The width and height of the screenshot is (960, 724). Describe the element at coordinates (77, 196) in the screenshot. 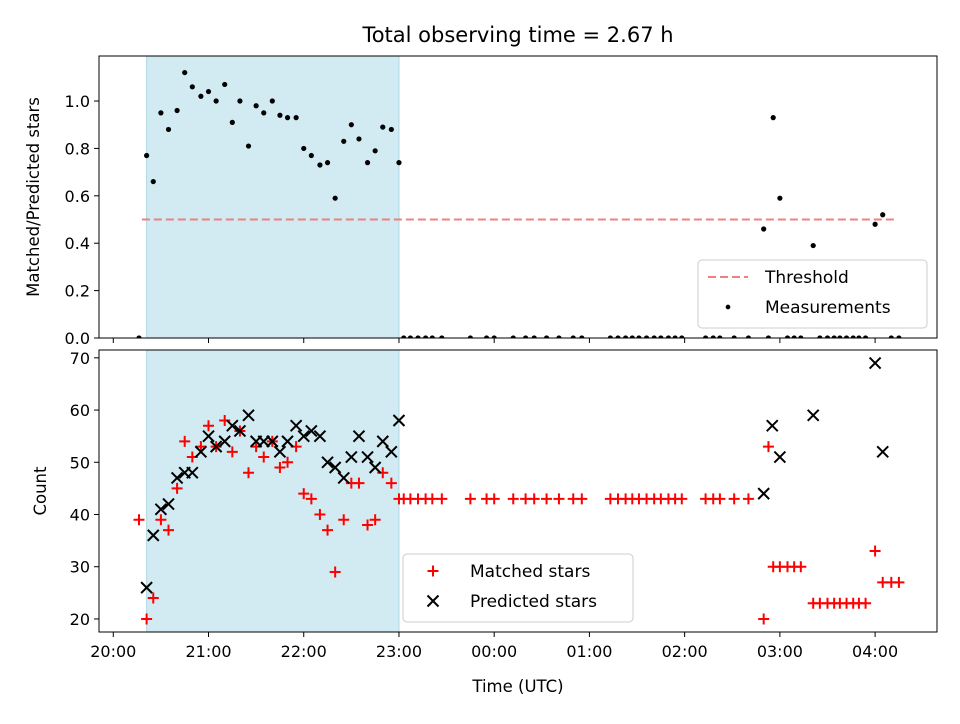

I see `y-tick-label: 0.6` at that location.